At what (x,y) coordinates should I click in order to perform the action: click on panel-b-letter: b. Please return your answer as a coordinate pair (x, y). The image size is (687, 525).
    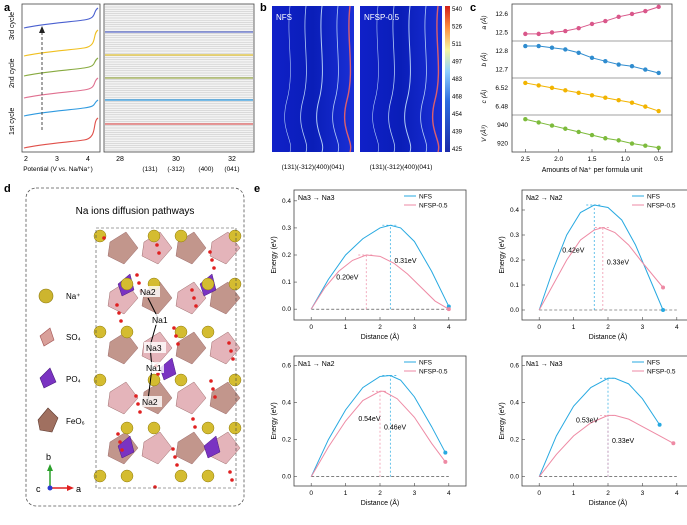
    Looking at the image, I should click on (263, 8).